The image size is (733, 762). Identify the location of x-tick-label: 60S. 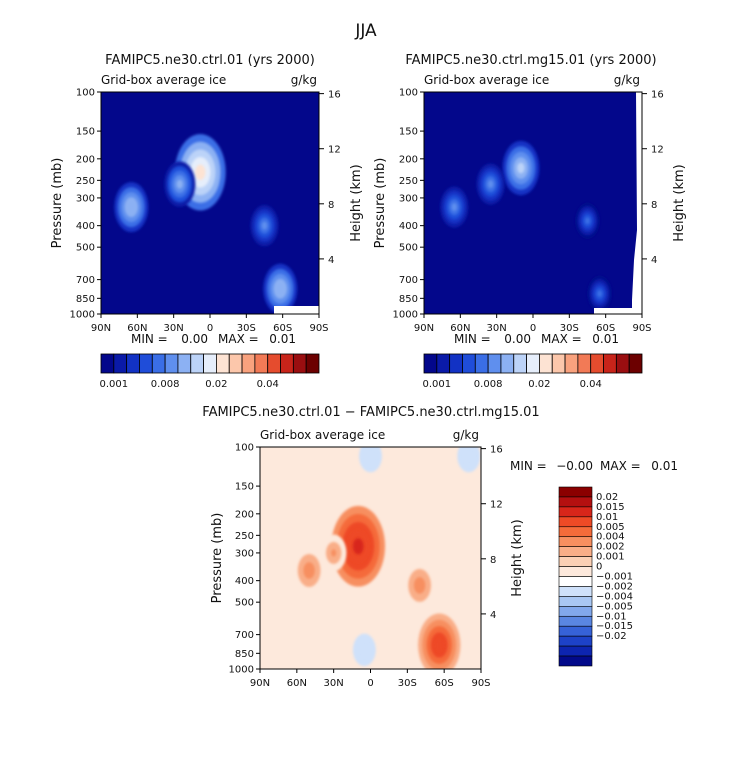
(444, 683).